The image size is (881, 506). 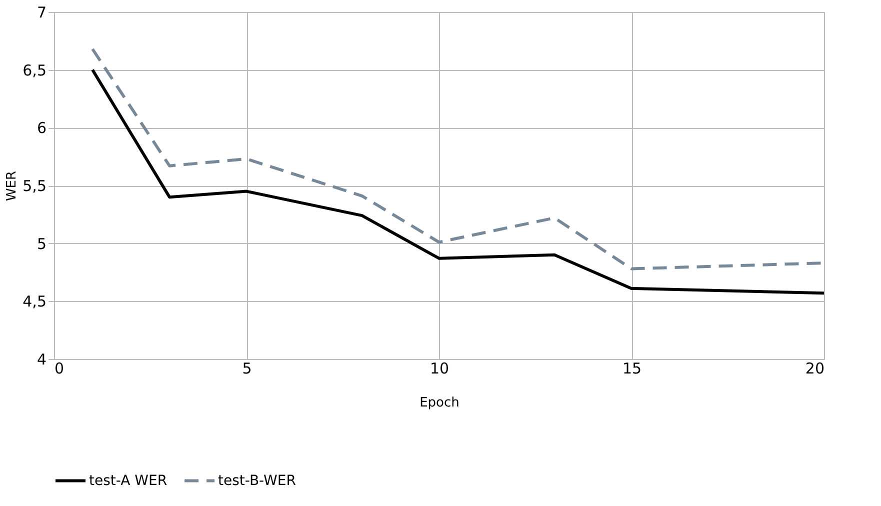 I want to click on x-tick-label: 20, so click(x=814, y=369).